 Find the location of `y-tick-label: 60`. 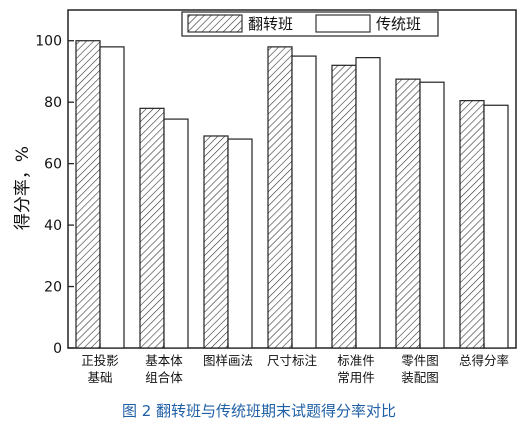

y-tick-label: 60 is located at coordinates (53, 165).